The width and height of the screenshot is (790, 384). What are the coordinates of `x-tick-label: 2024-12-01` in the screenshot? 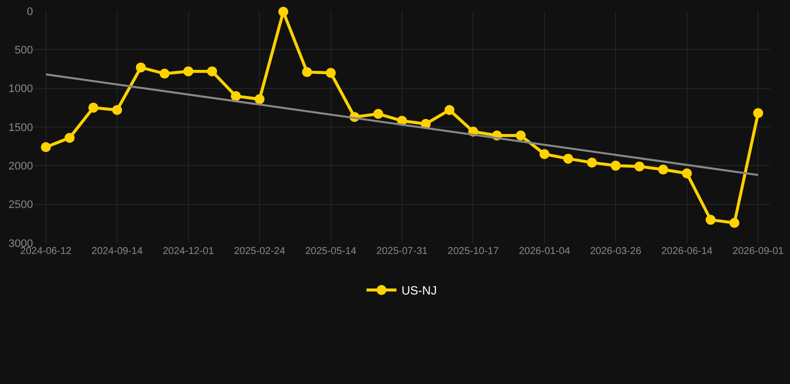 It's located at (188, 251).